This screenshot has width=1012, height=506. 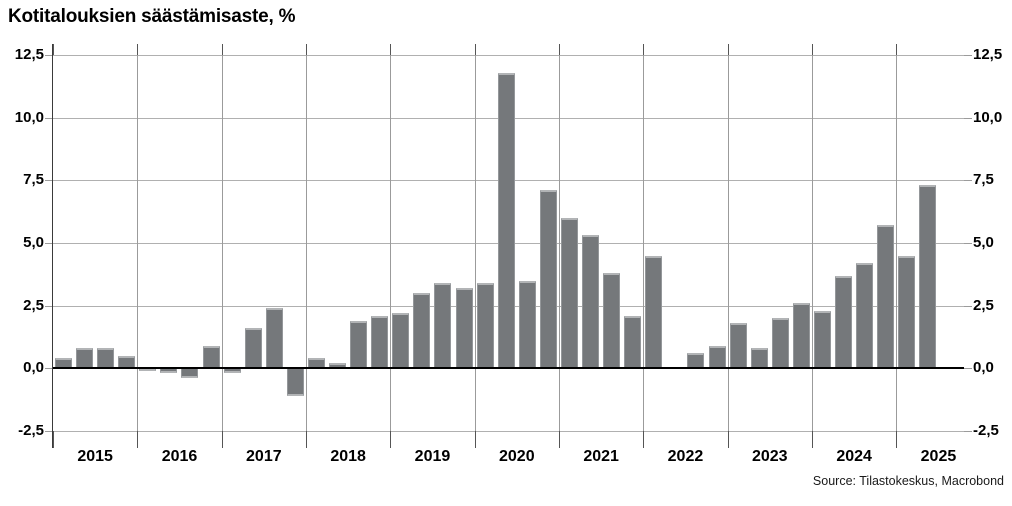 What do you see at coordinates (801, 336) in the screenshot?
I see `bar-2023-q4` at bounding box center [801, 336].